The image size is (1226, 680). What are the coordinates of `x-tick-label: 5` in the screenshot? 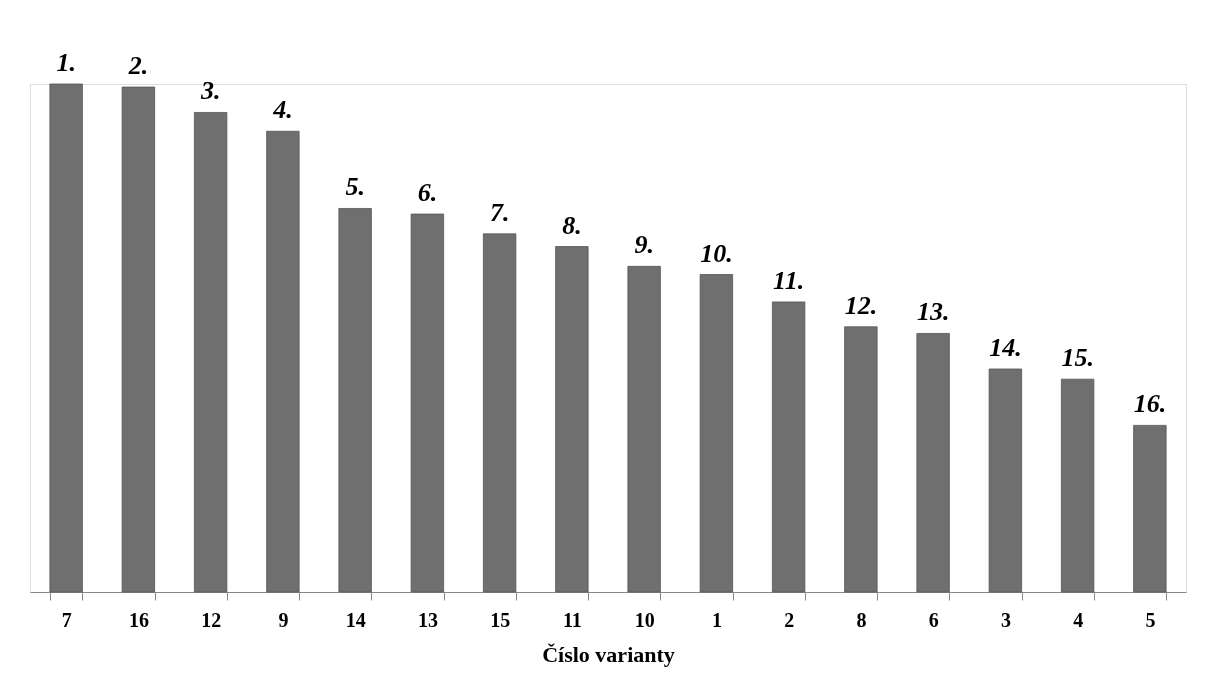 It's located at (1150, 619).